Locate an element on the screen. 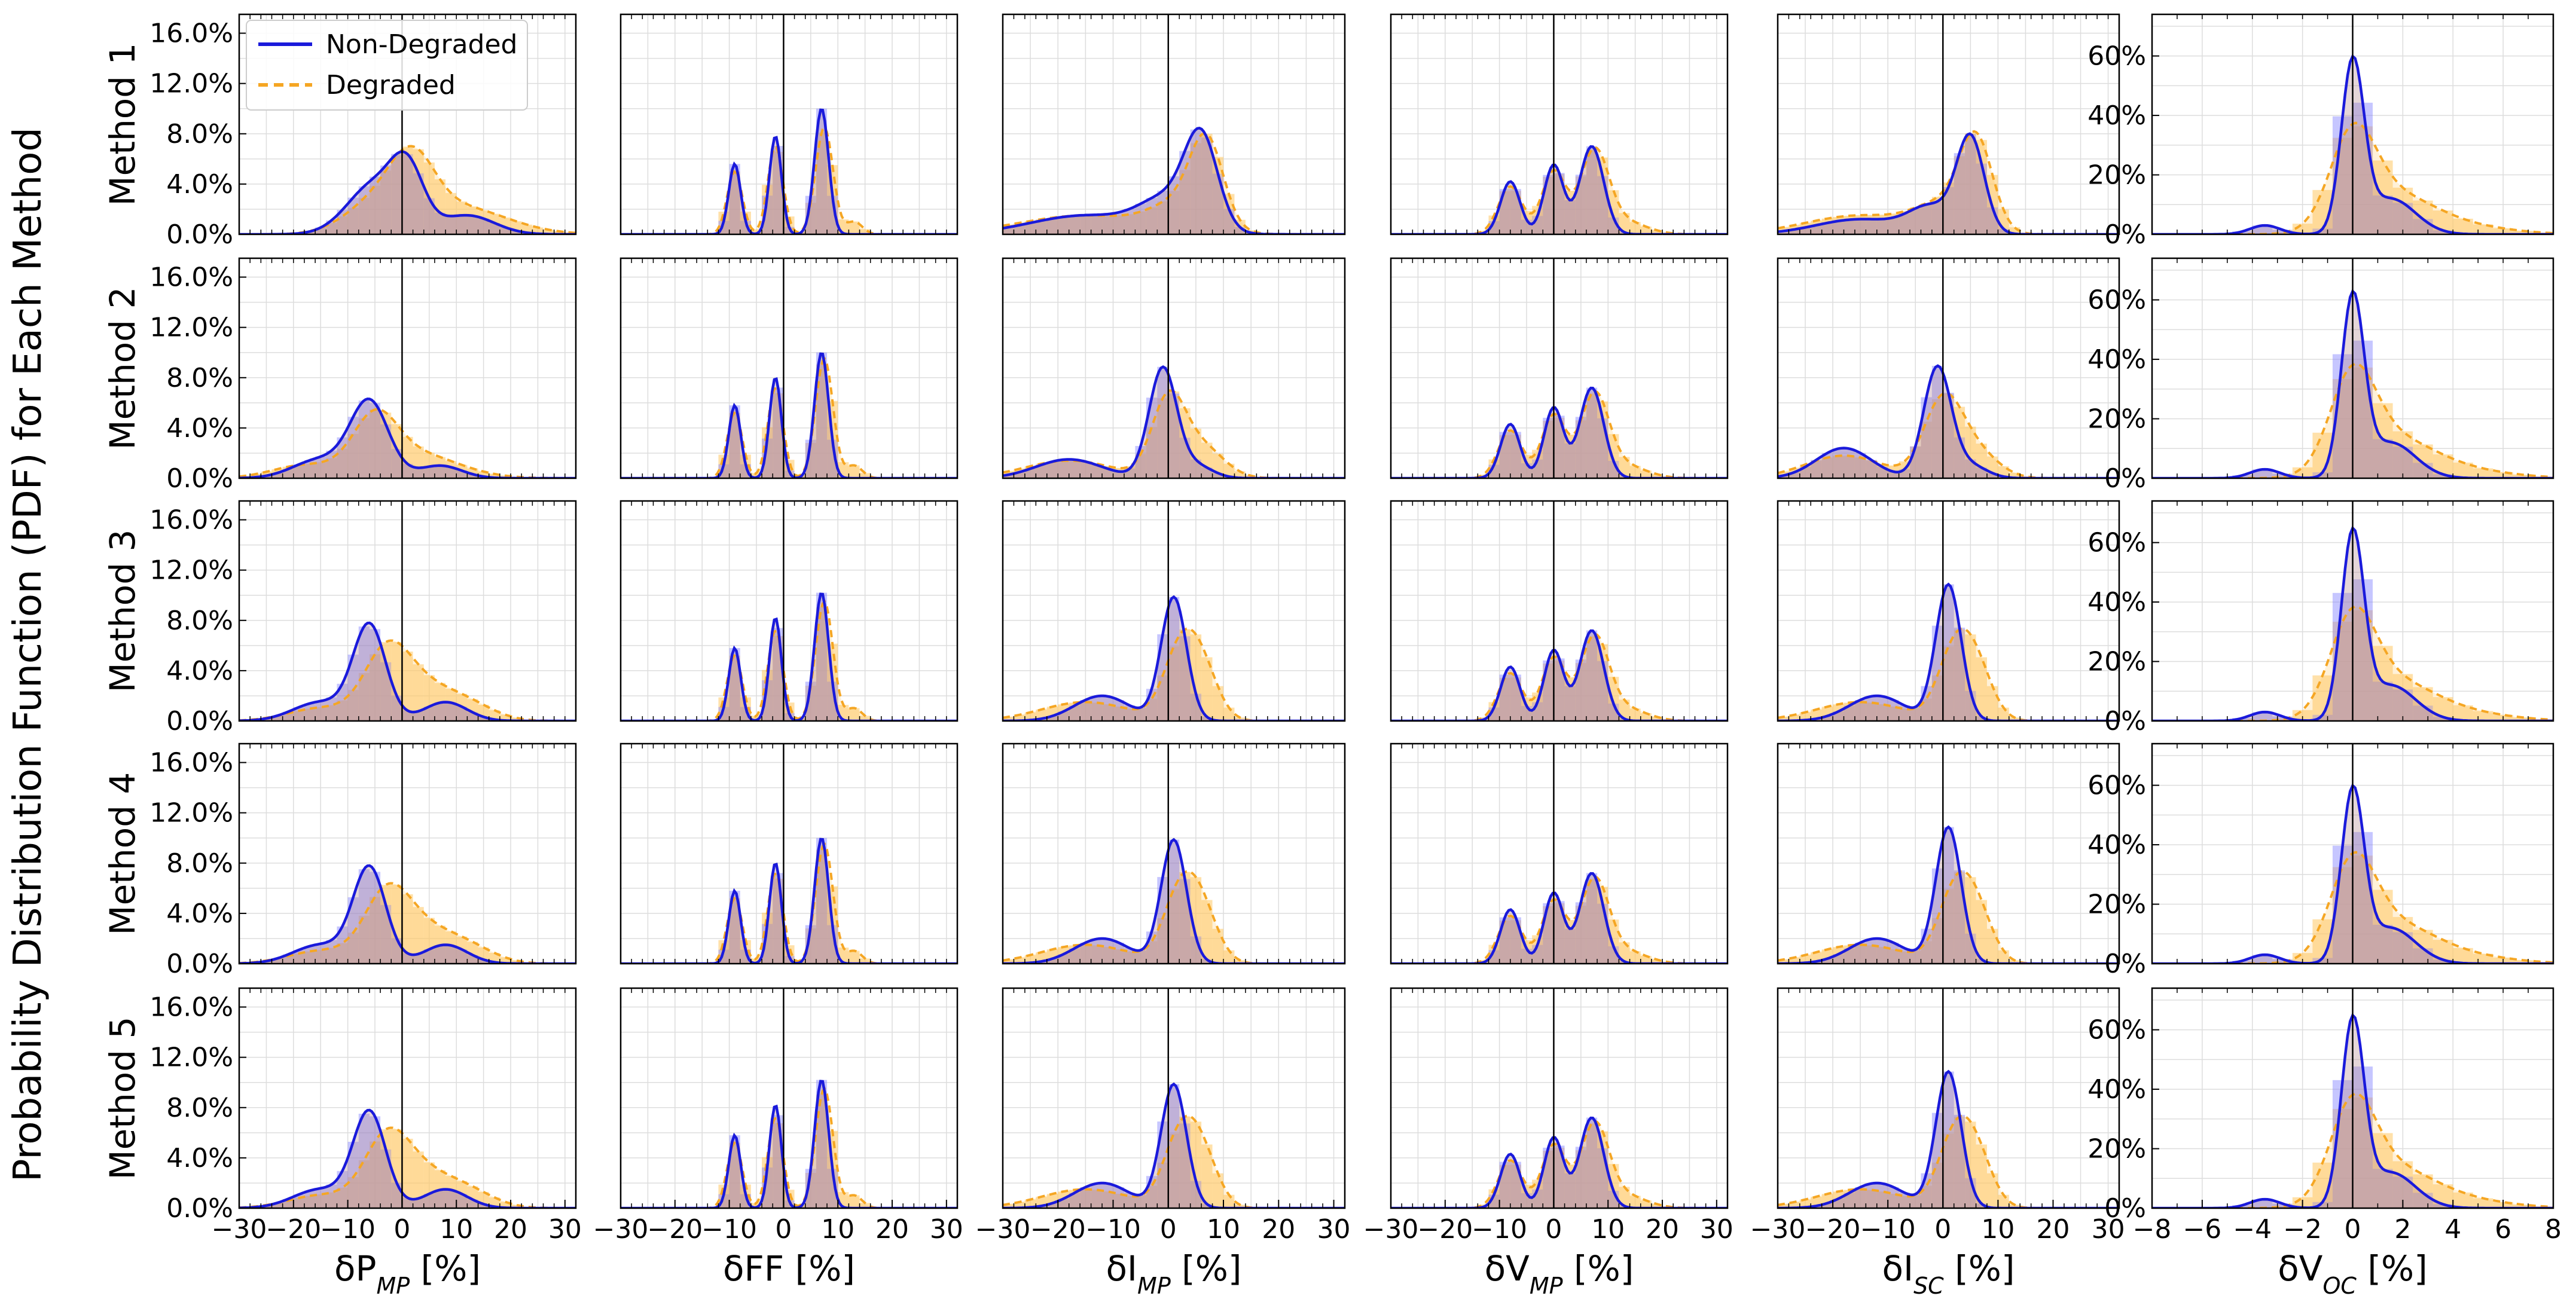 Image resolution: width=2576 pixels, height=1305 pixels. kde-line-non-degraded is located at coordinates (1948, 894).